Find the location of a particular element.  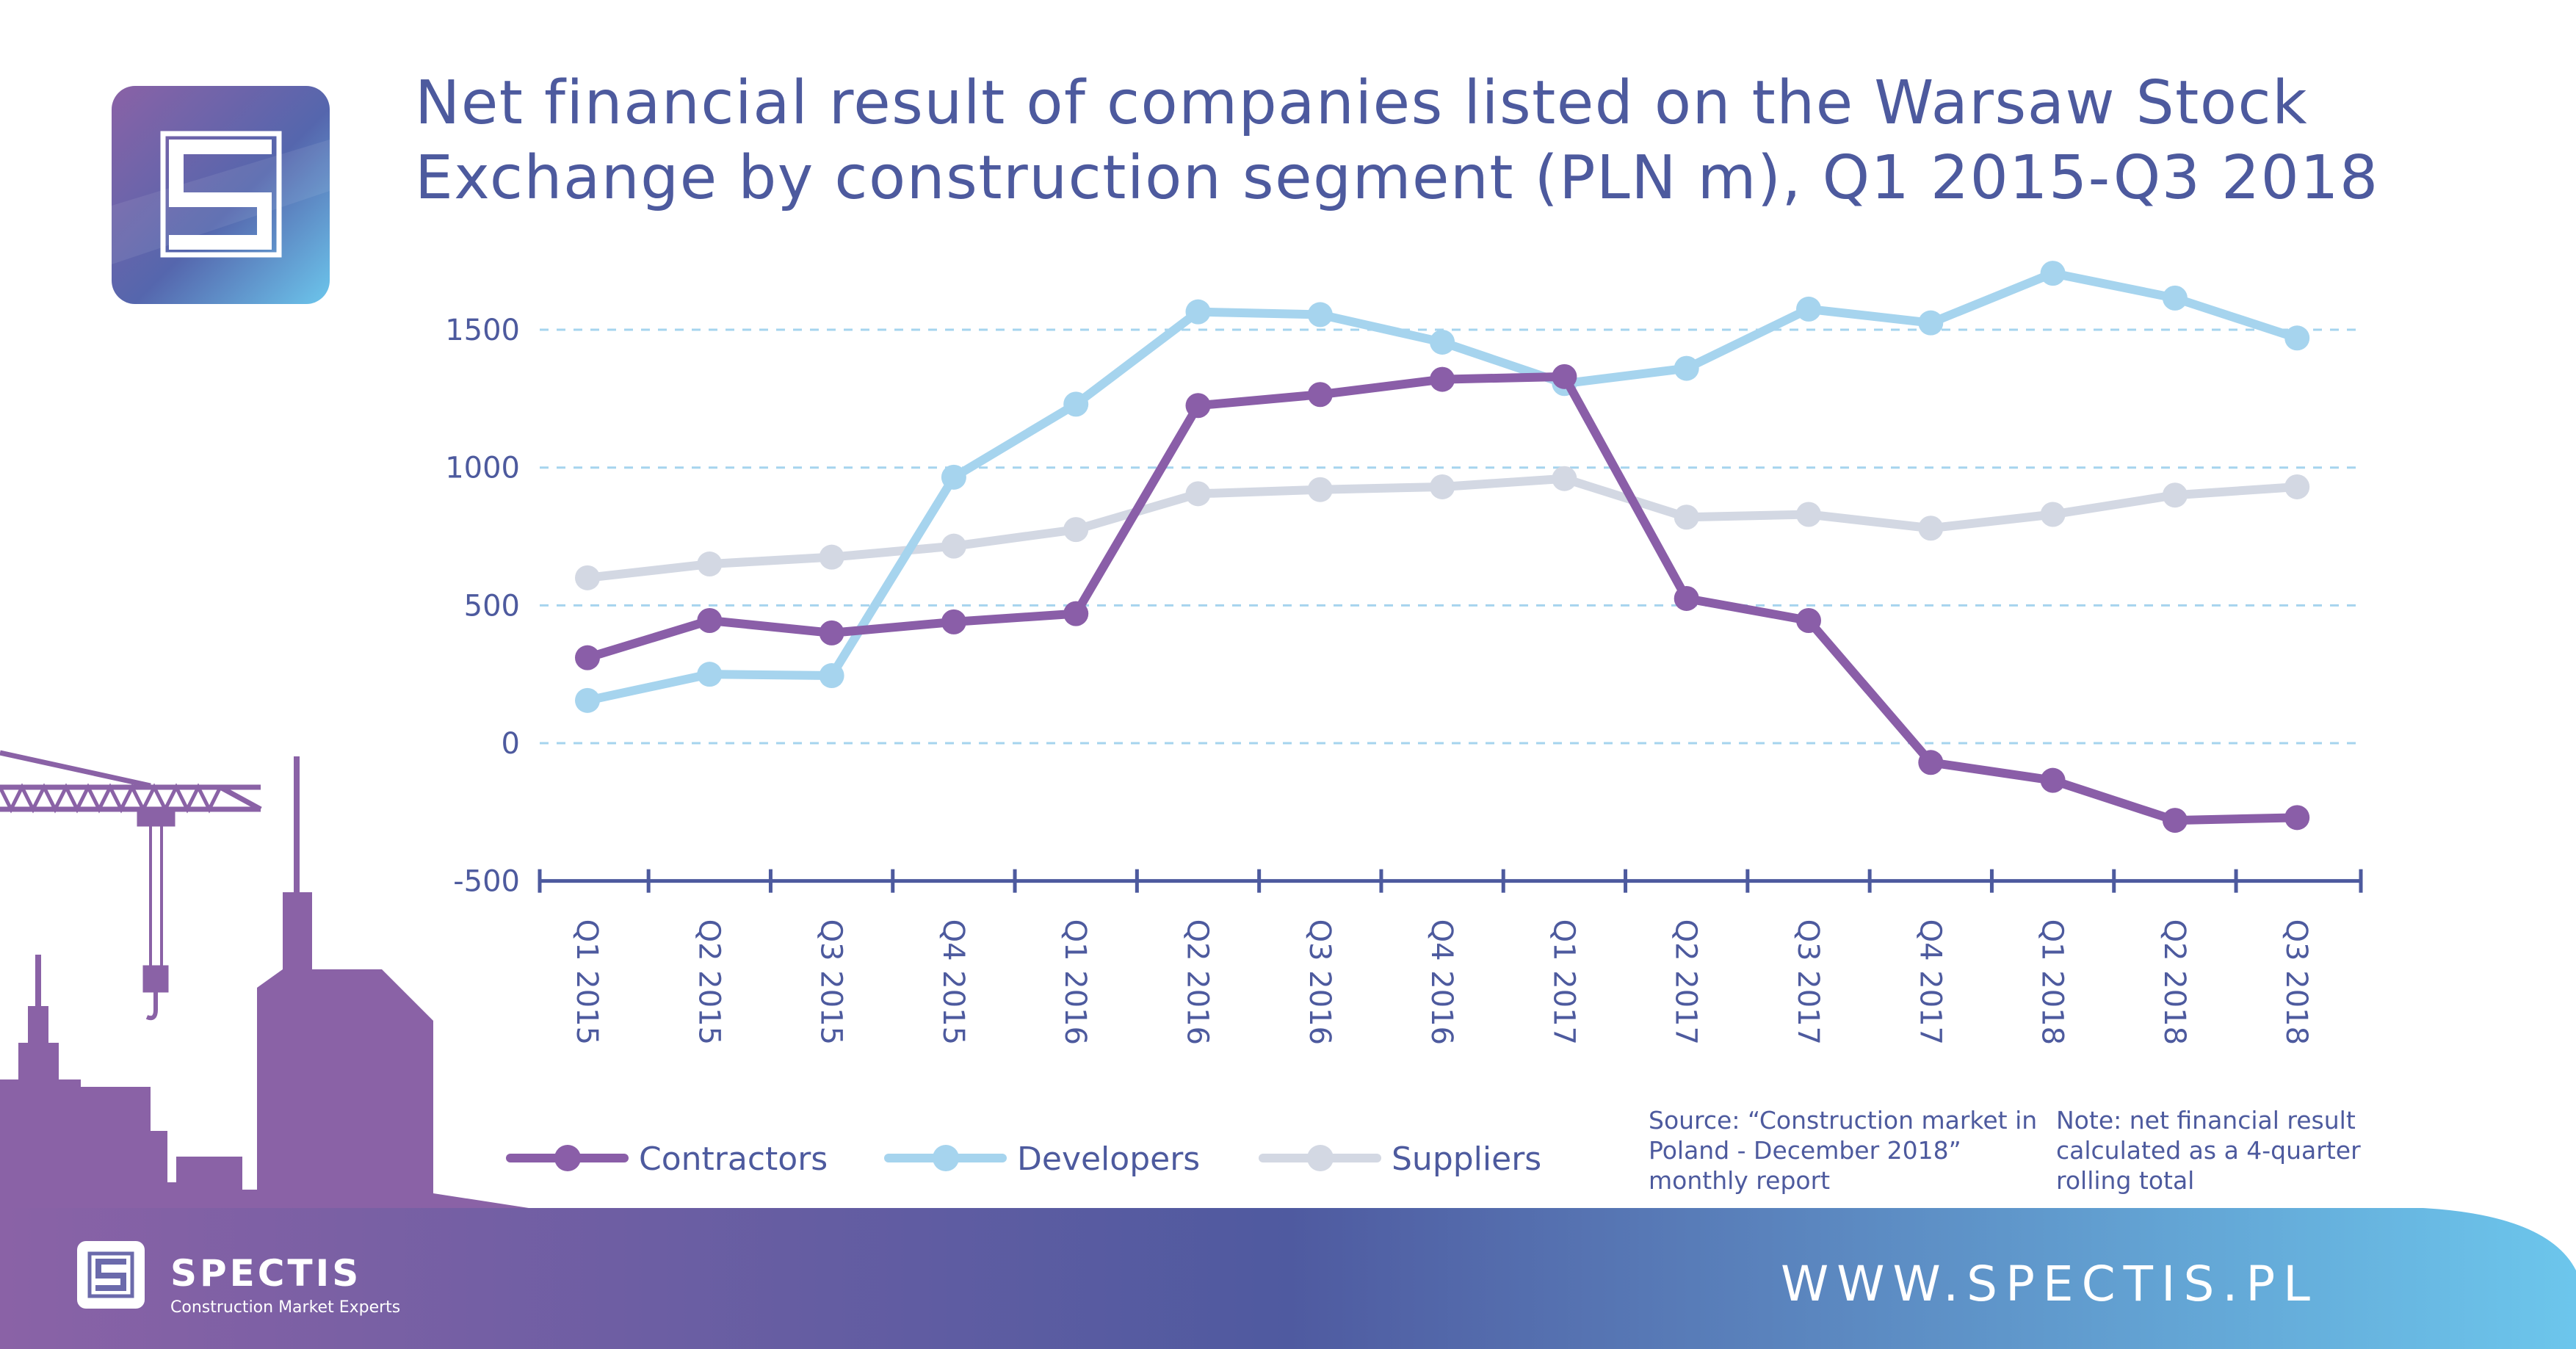

y-tick-label: 500 is located at coordinates (492, 606).